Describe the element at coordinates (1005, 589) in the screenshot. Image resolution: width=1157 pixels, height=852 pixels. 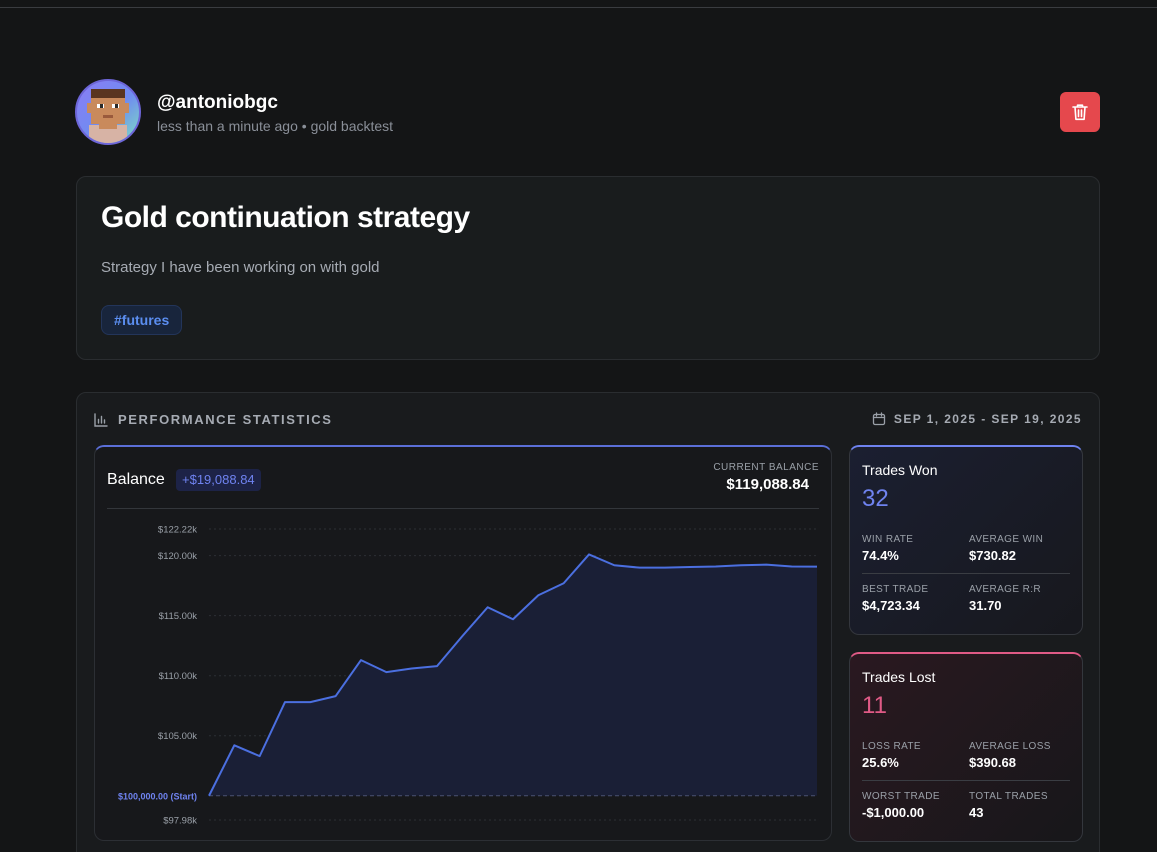
I see `average-rr-label: AVERAGE R:R` at that location.